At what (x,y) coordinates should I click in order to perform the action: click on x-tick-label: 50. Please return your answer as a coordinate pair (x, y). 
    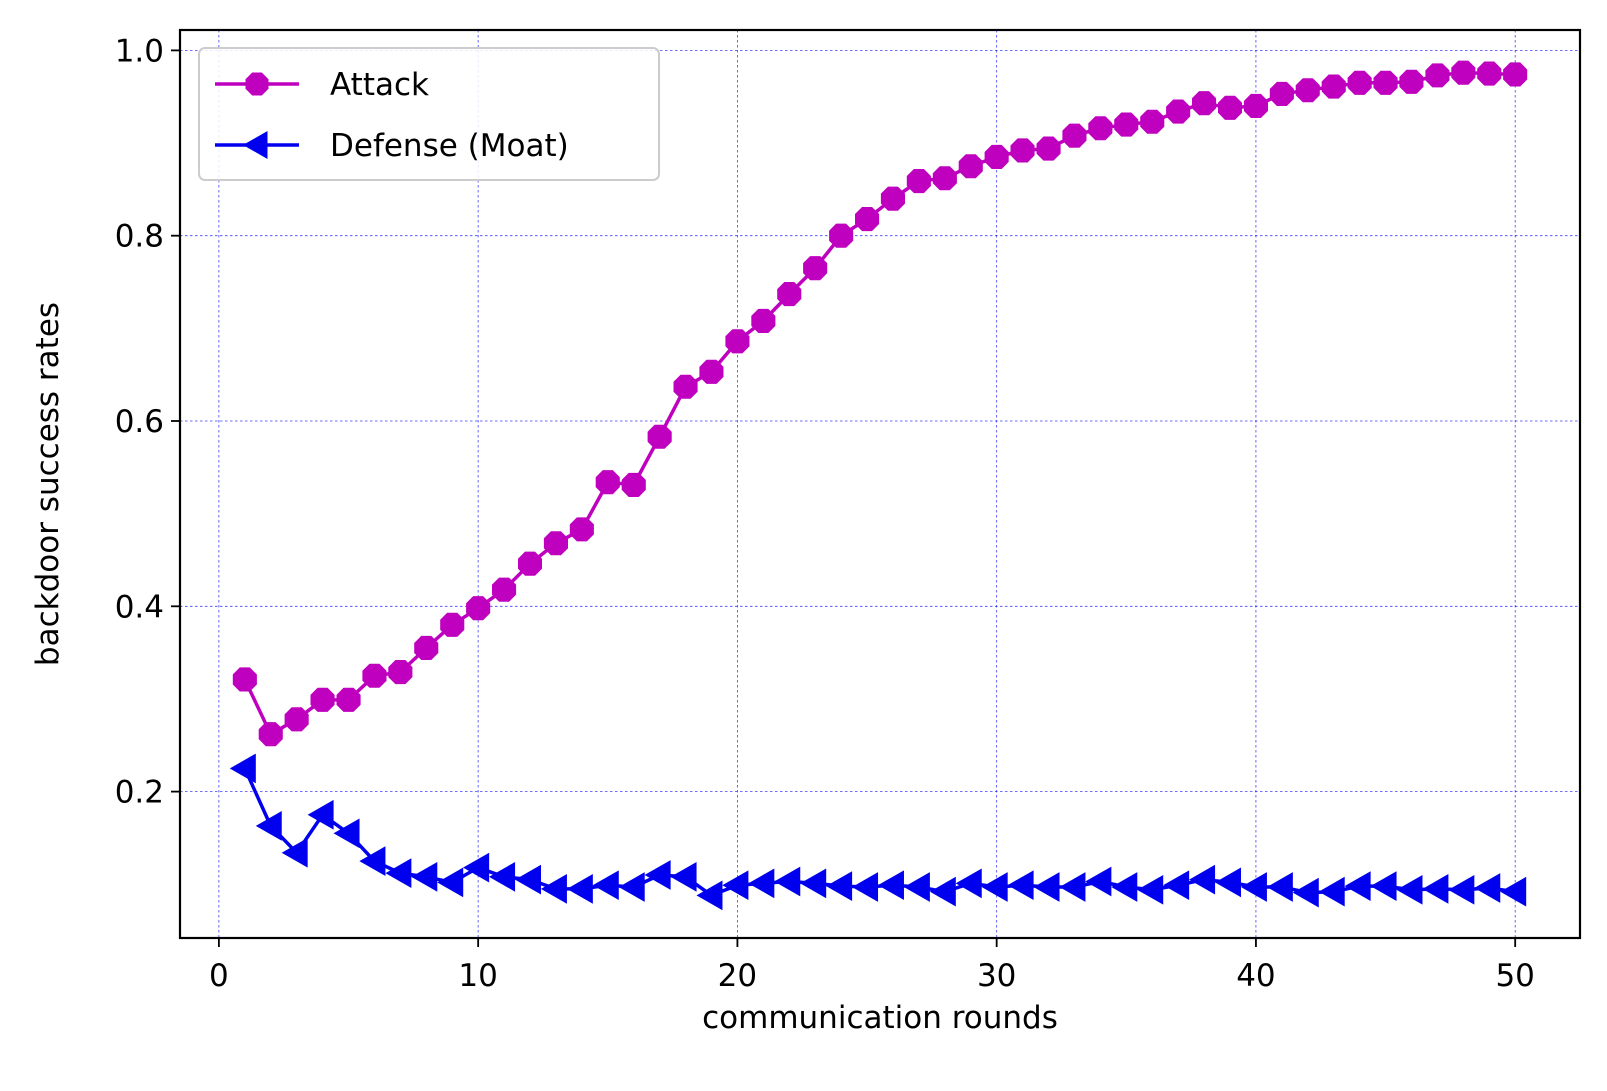
    Looking at the image, I should click on (1514, 976).